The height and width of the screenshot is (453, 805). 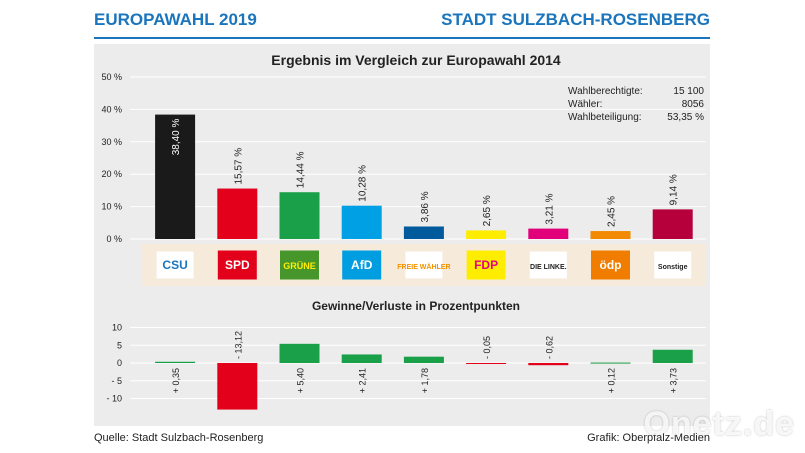 I want to click on change-data-label: + 0,35, so click(x=176, y=380).